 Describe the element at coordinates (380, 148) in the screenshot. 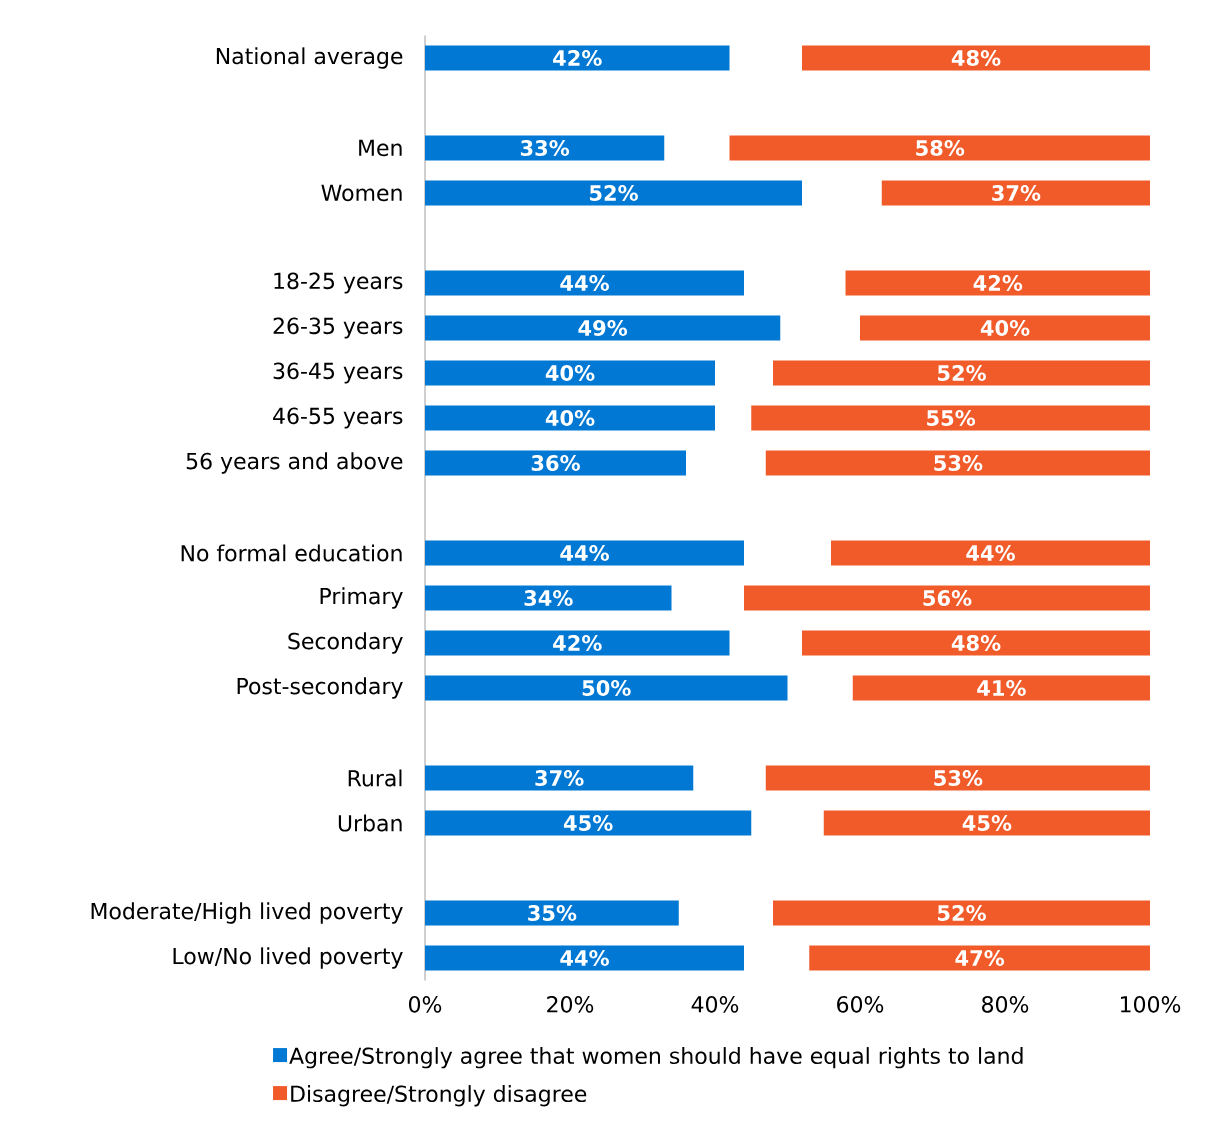

I see `y-tick-label: Men` at that location.